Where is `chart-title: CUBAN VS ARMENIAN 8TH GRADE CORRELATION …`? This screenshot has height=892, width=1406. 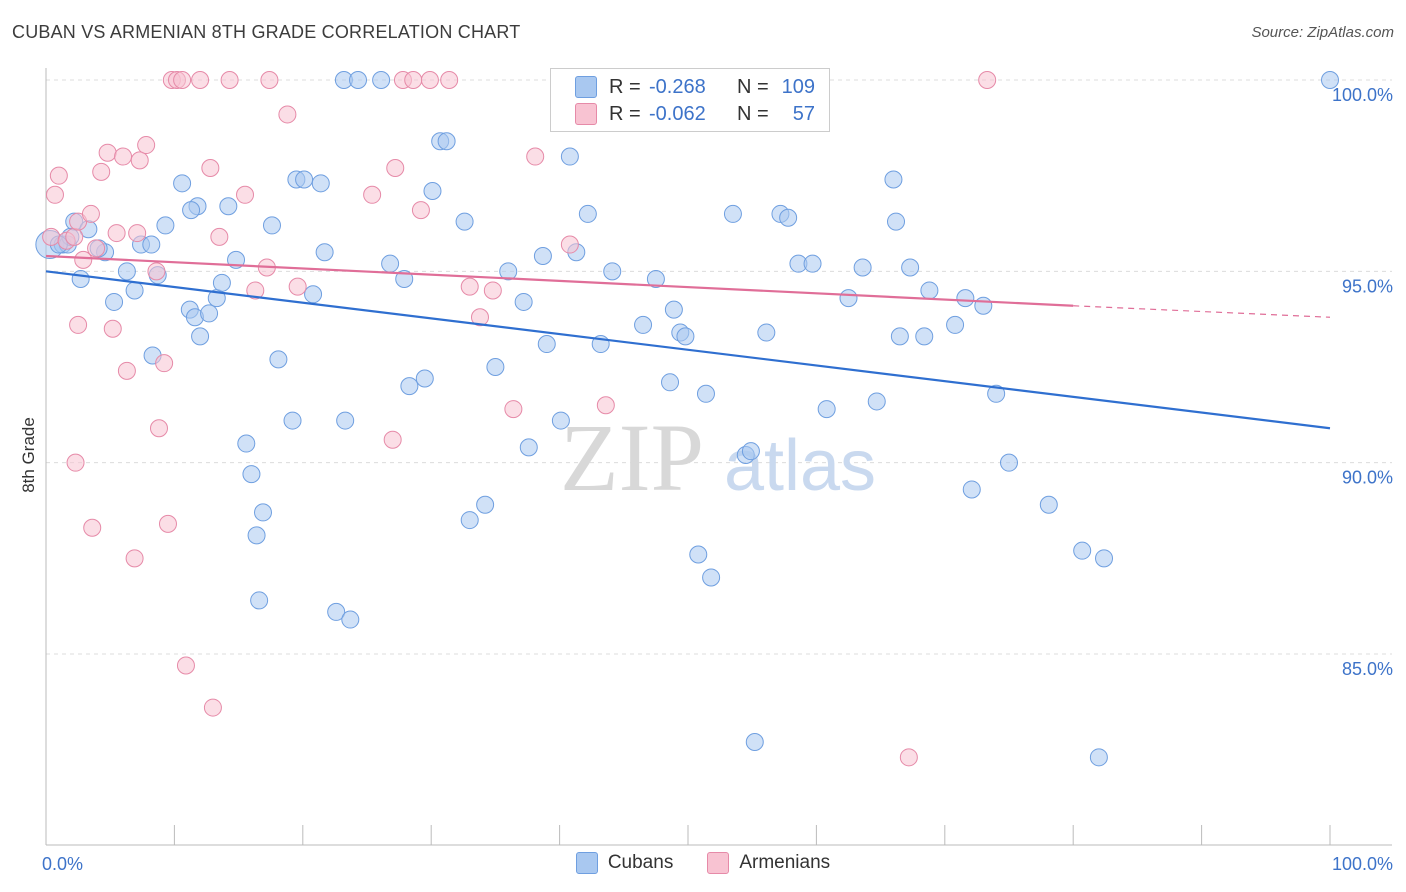
chart-title: CUBAN VS ARMENIAN 8TH GRADE CORRELATION … is located at coordinates (266, 32).